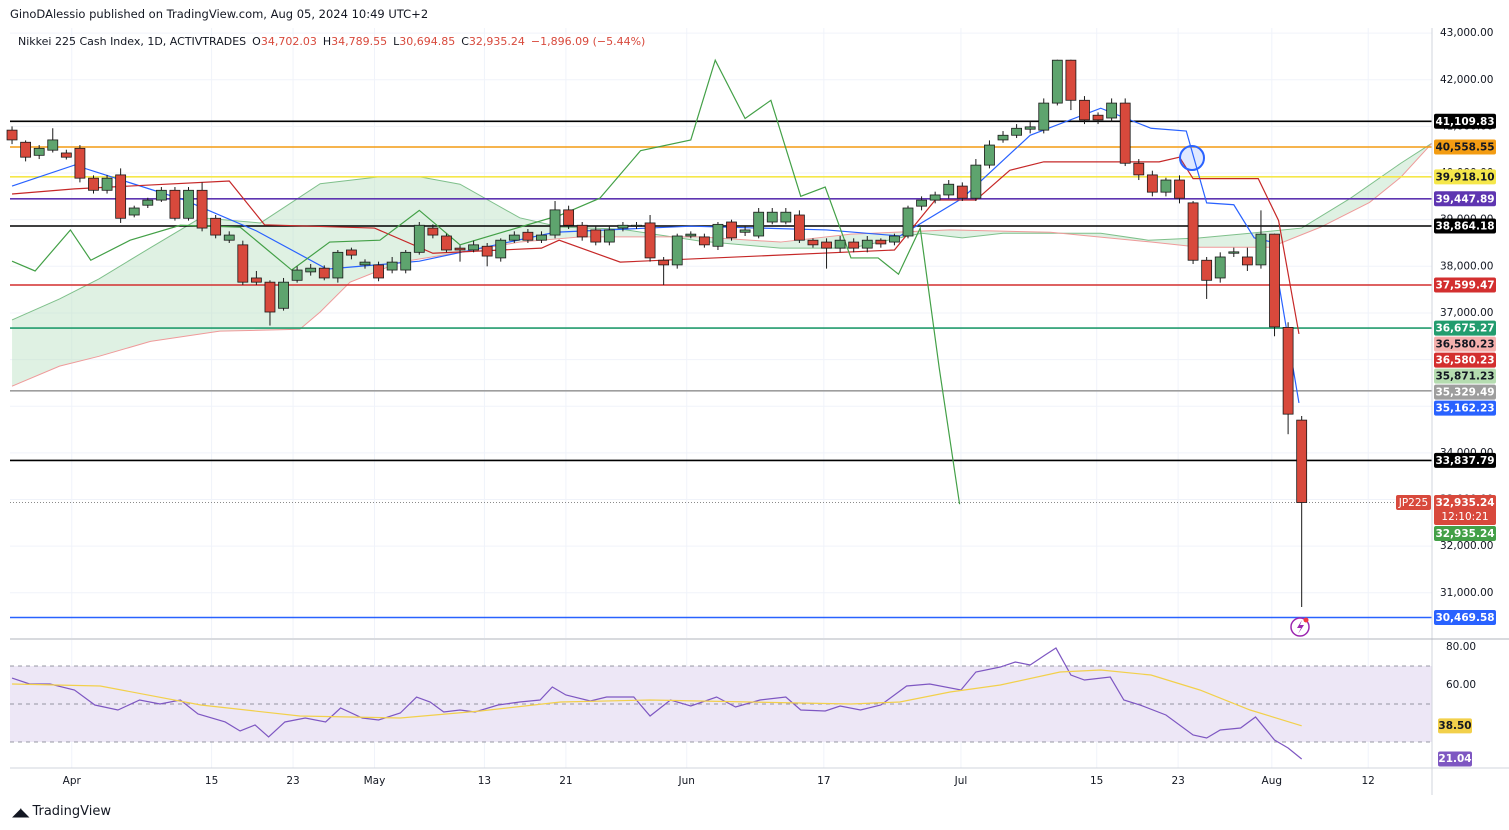 The width and height of the screenshot is (1509, 830). I want to click on brand-logo: ◢◣, so click(20, 811).